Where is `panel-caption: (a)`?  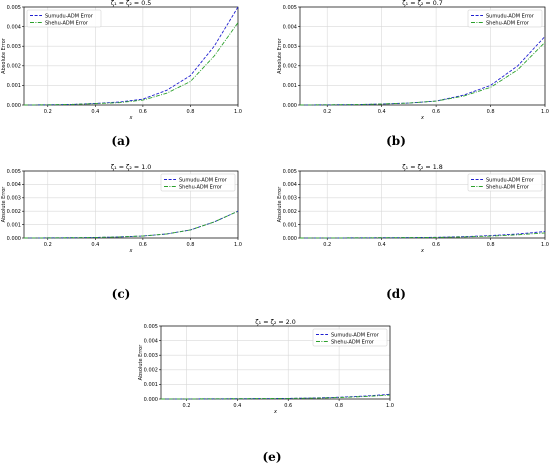 panel-caption: (a) is located at coordinates (120, 141).